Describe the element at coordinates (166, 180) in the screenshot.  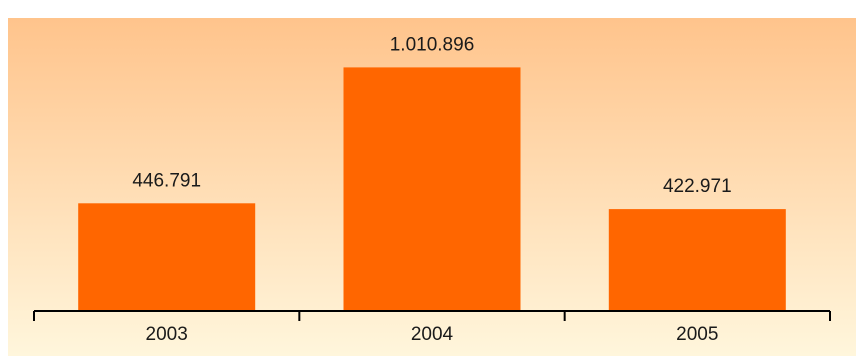
I see `data-label-2003: 446.791` at that location.